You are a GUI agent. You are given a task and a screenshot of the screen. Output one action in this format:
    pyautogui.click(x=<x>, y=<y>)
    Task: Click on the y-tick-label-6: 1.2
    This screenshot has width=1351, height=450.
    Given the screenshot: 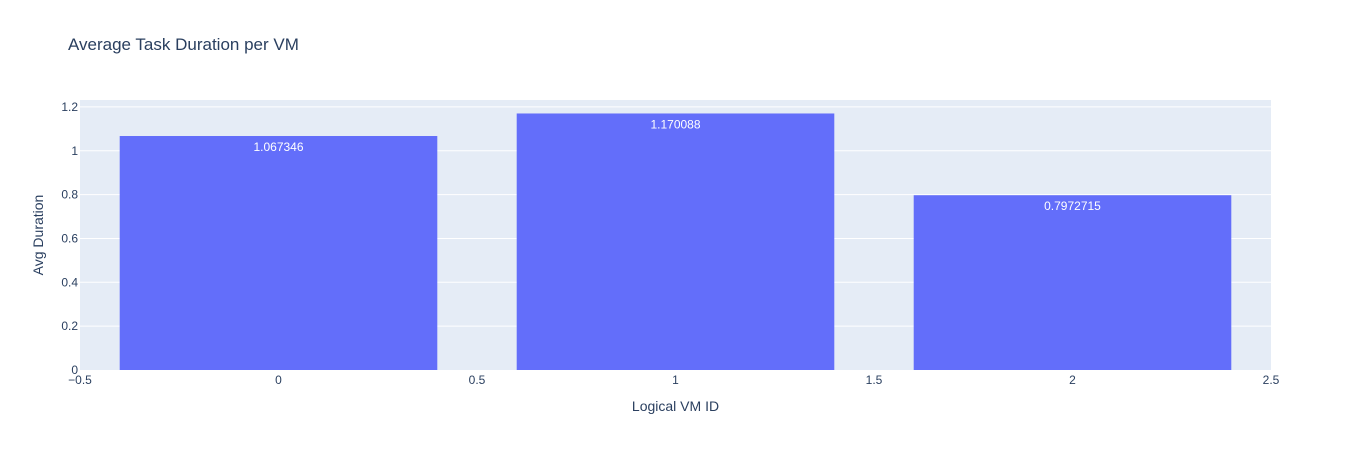 What is the action you would take?
    pyautogui.click(x=69, y=107)
    